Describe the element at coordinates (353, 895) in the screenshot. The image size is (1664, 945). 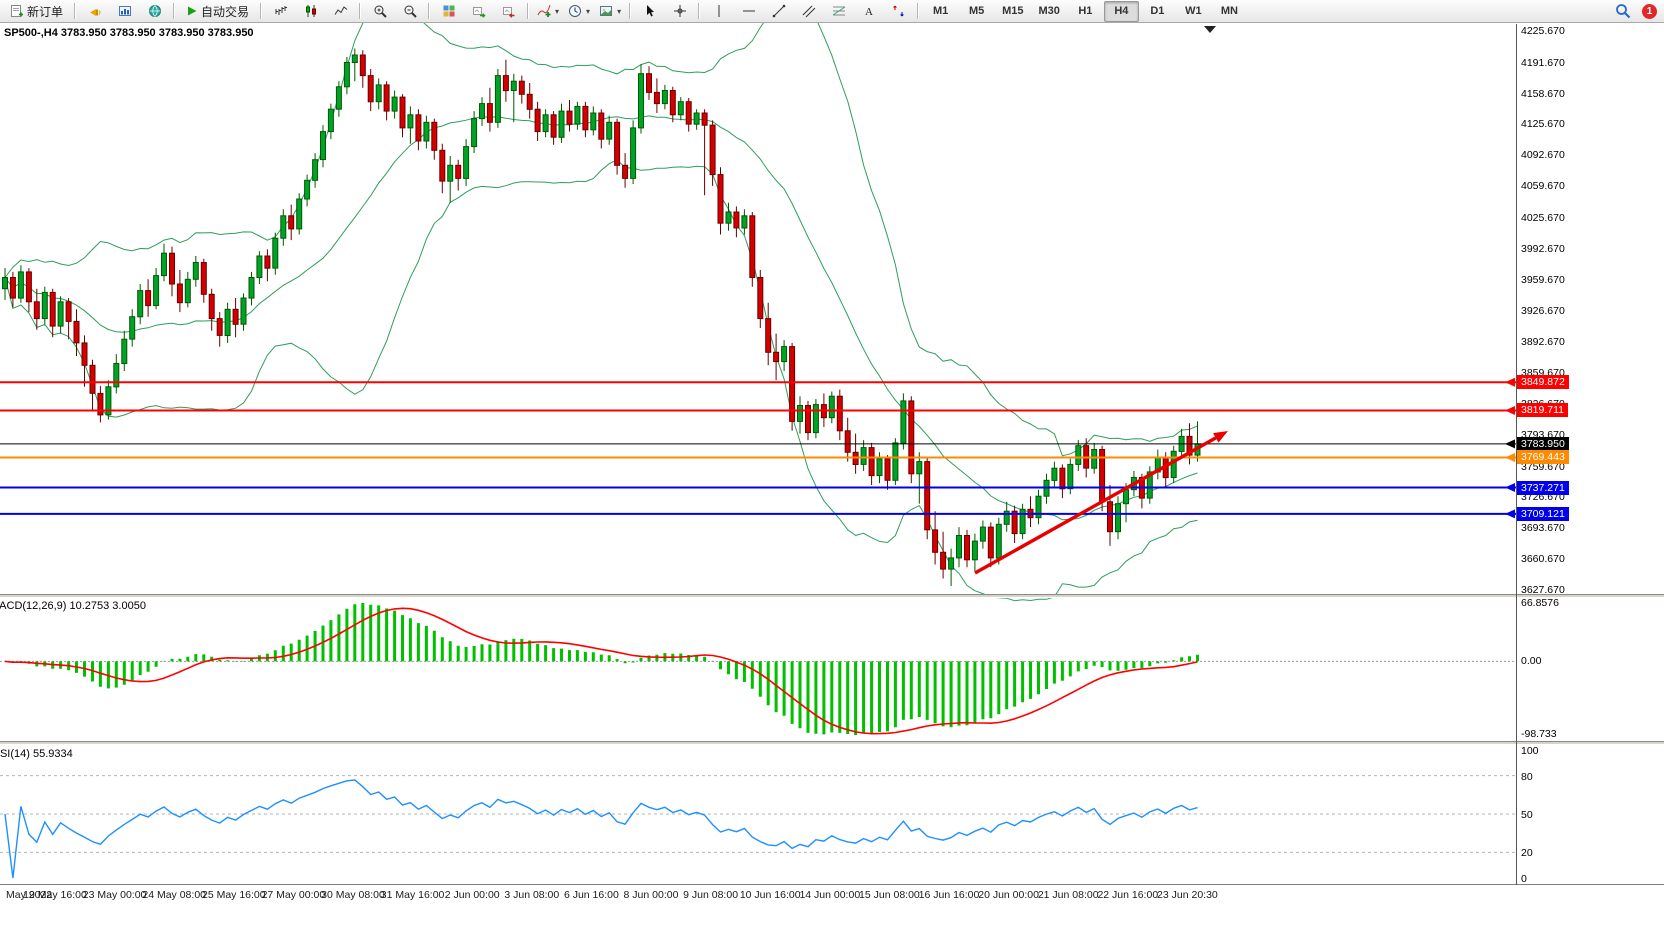
I see `time-axis-label: 30 May 08:00` at that location.